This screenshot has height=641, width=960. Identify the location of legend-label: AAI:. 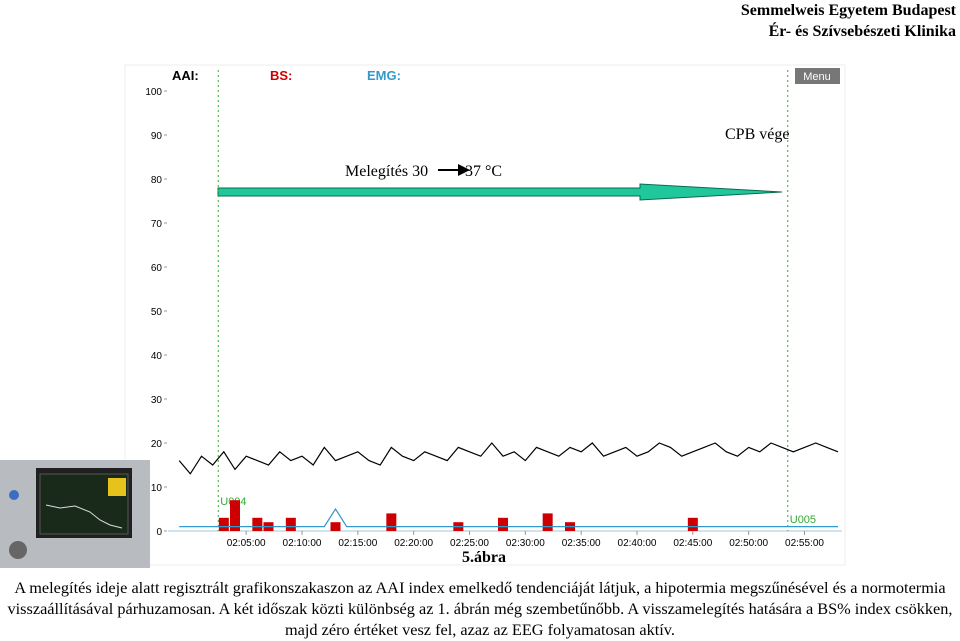
(185, 75).